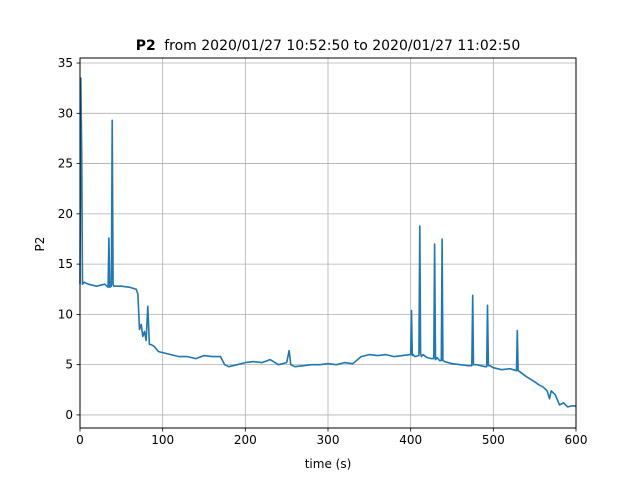 The height and width of the screenshot is (480, 640). What do you see at coordinates (65, 63) in the screenshot?
I see `y-tick-label: 35` at bounding box center [65, 63].